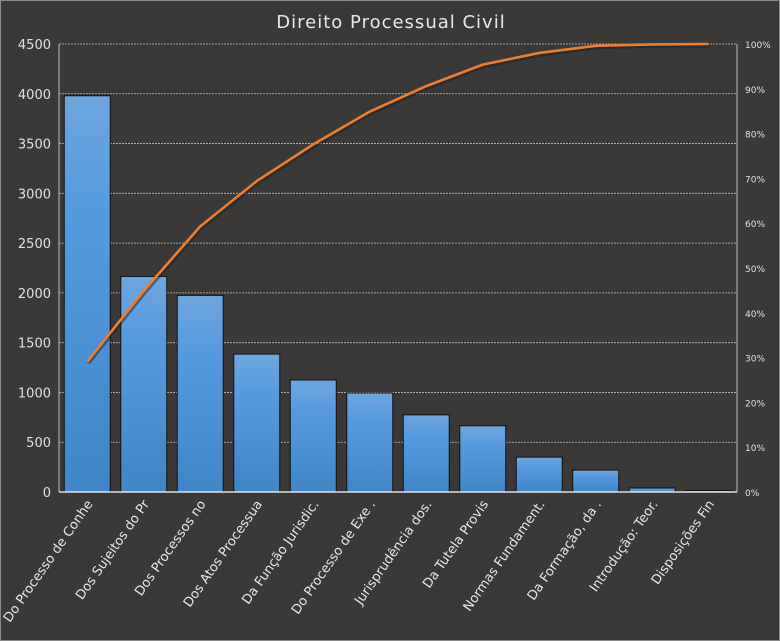 The width and height of the screenshot is (780, 641). Describe the element at coordinates (34, 393) in the screenshot. I see `y-tick-label: 1000` at that location.